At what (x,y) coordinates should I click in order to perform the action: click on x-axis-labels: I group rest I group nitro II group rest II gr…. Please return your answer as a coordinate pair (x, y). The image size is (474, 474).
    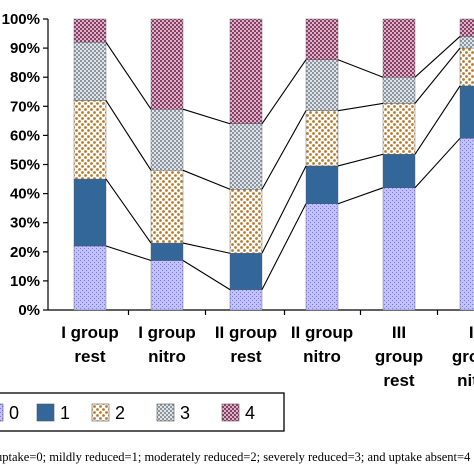
    Looking at the image, I should click on (267, 356).